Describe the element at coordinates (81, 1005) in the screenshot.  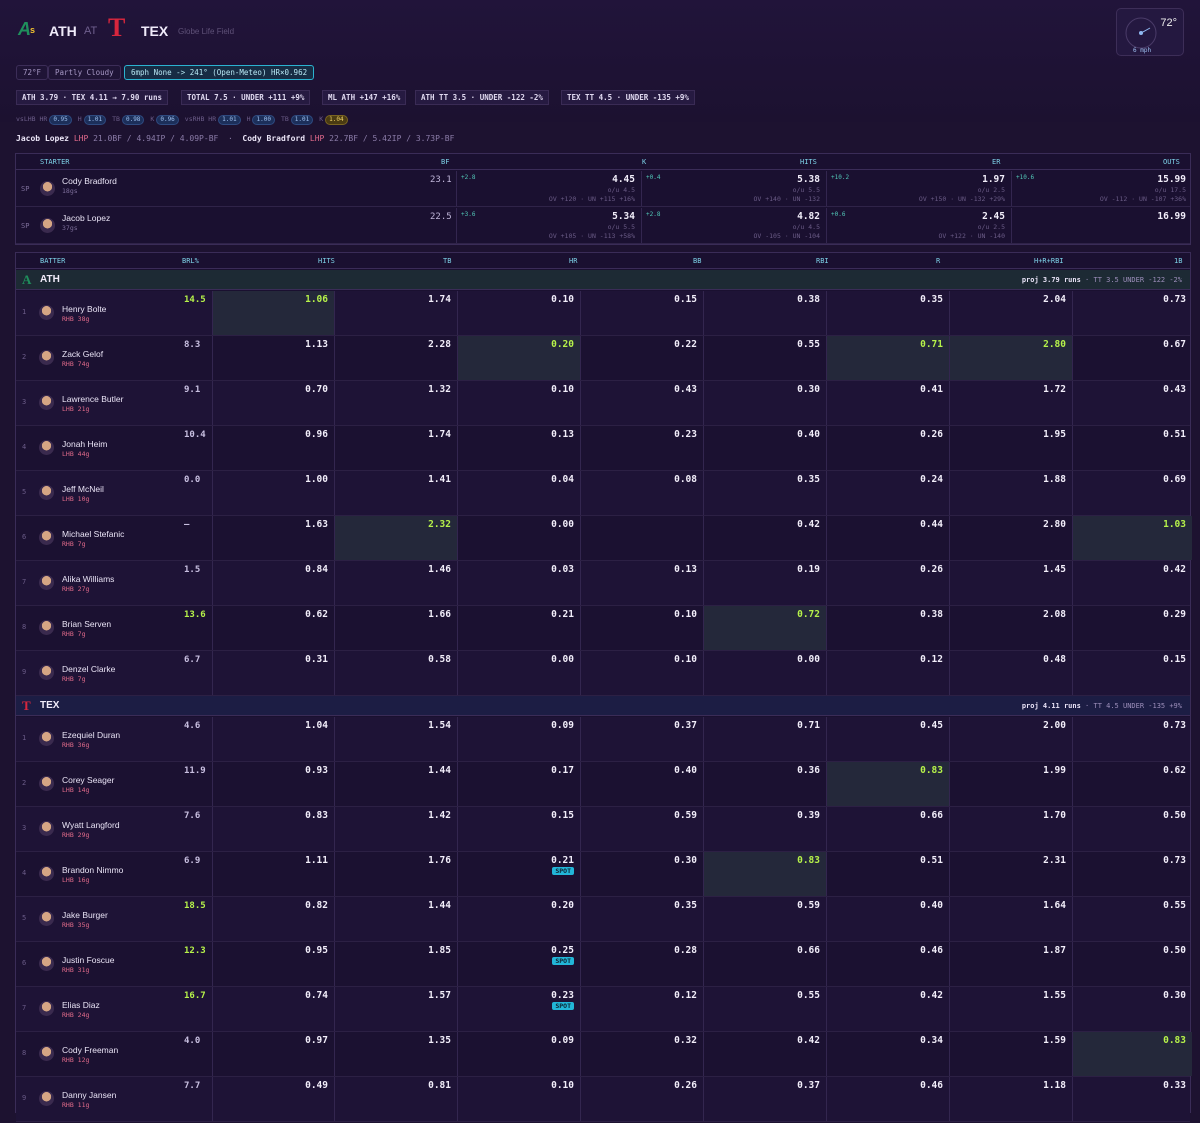
I see `batter-name: Elias Diaz` at that location.